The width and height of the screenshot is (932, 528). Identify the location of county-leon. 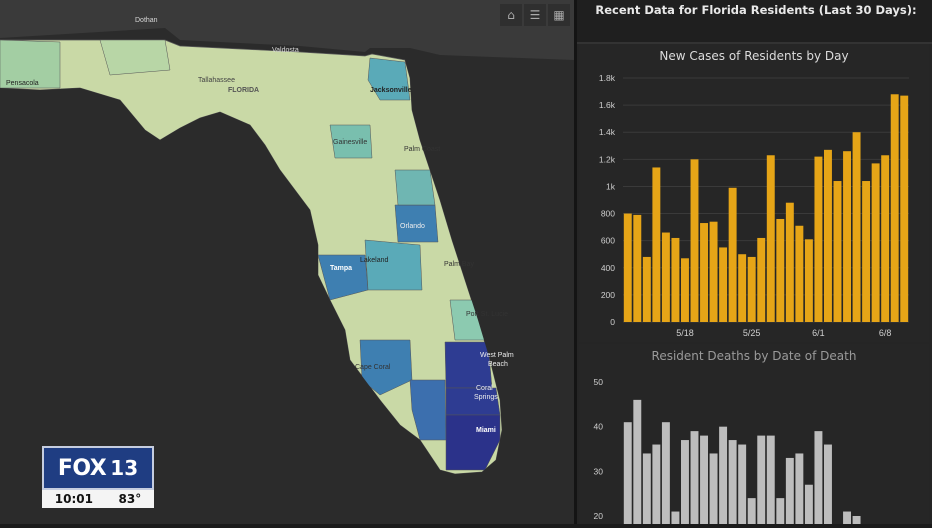
(135, 57).